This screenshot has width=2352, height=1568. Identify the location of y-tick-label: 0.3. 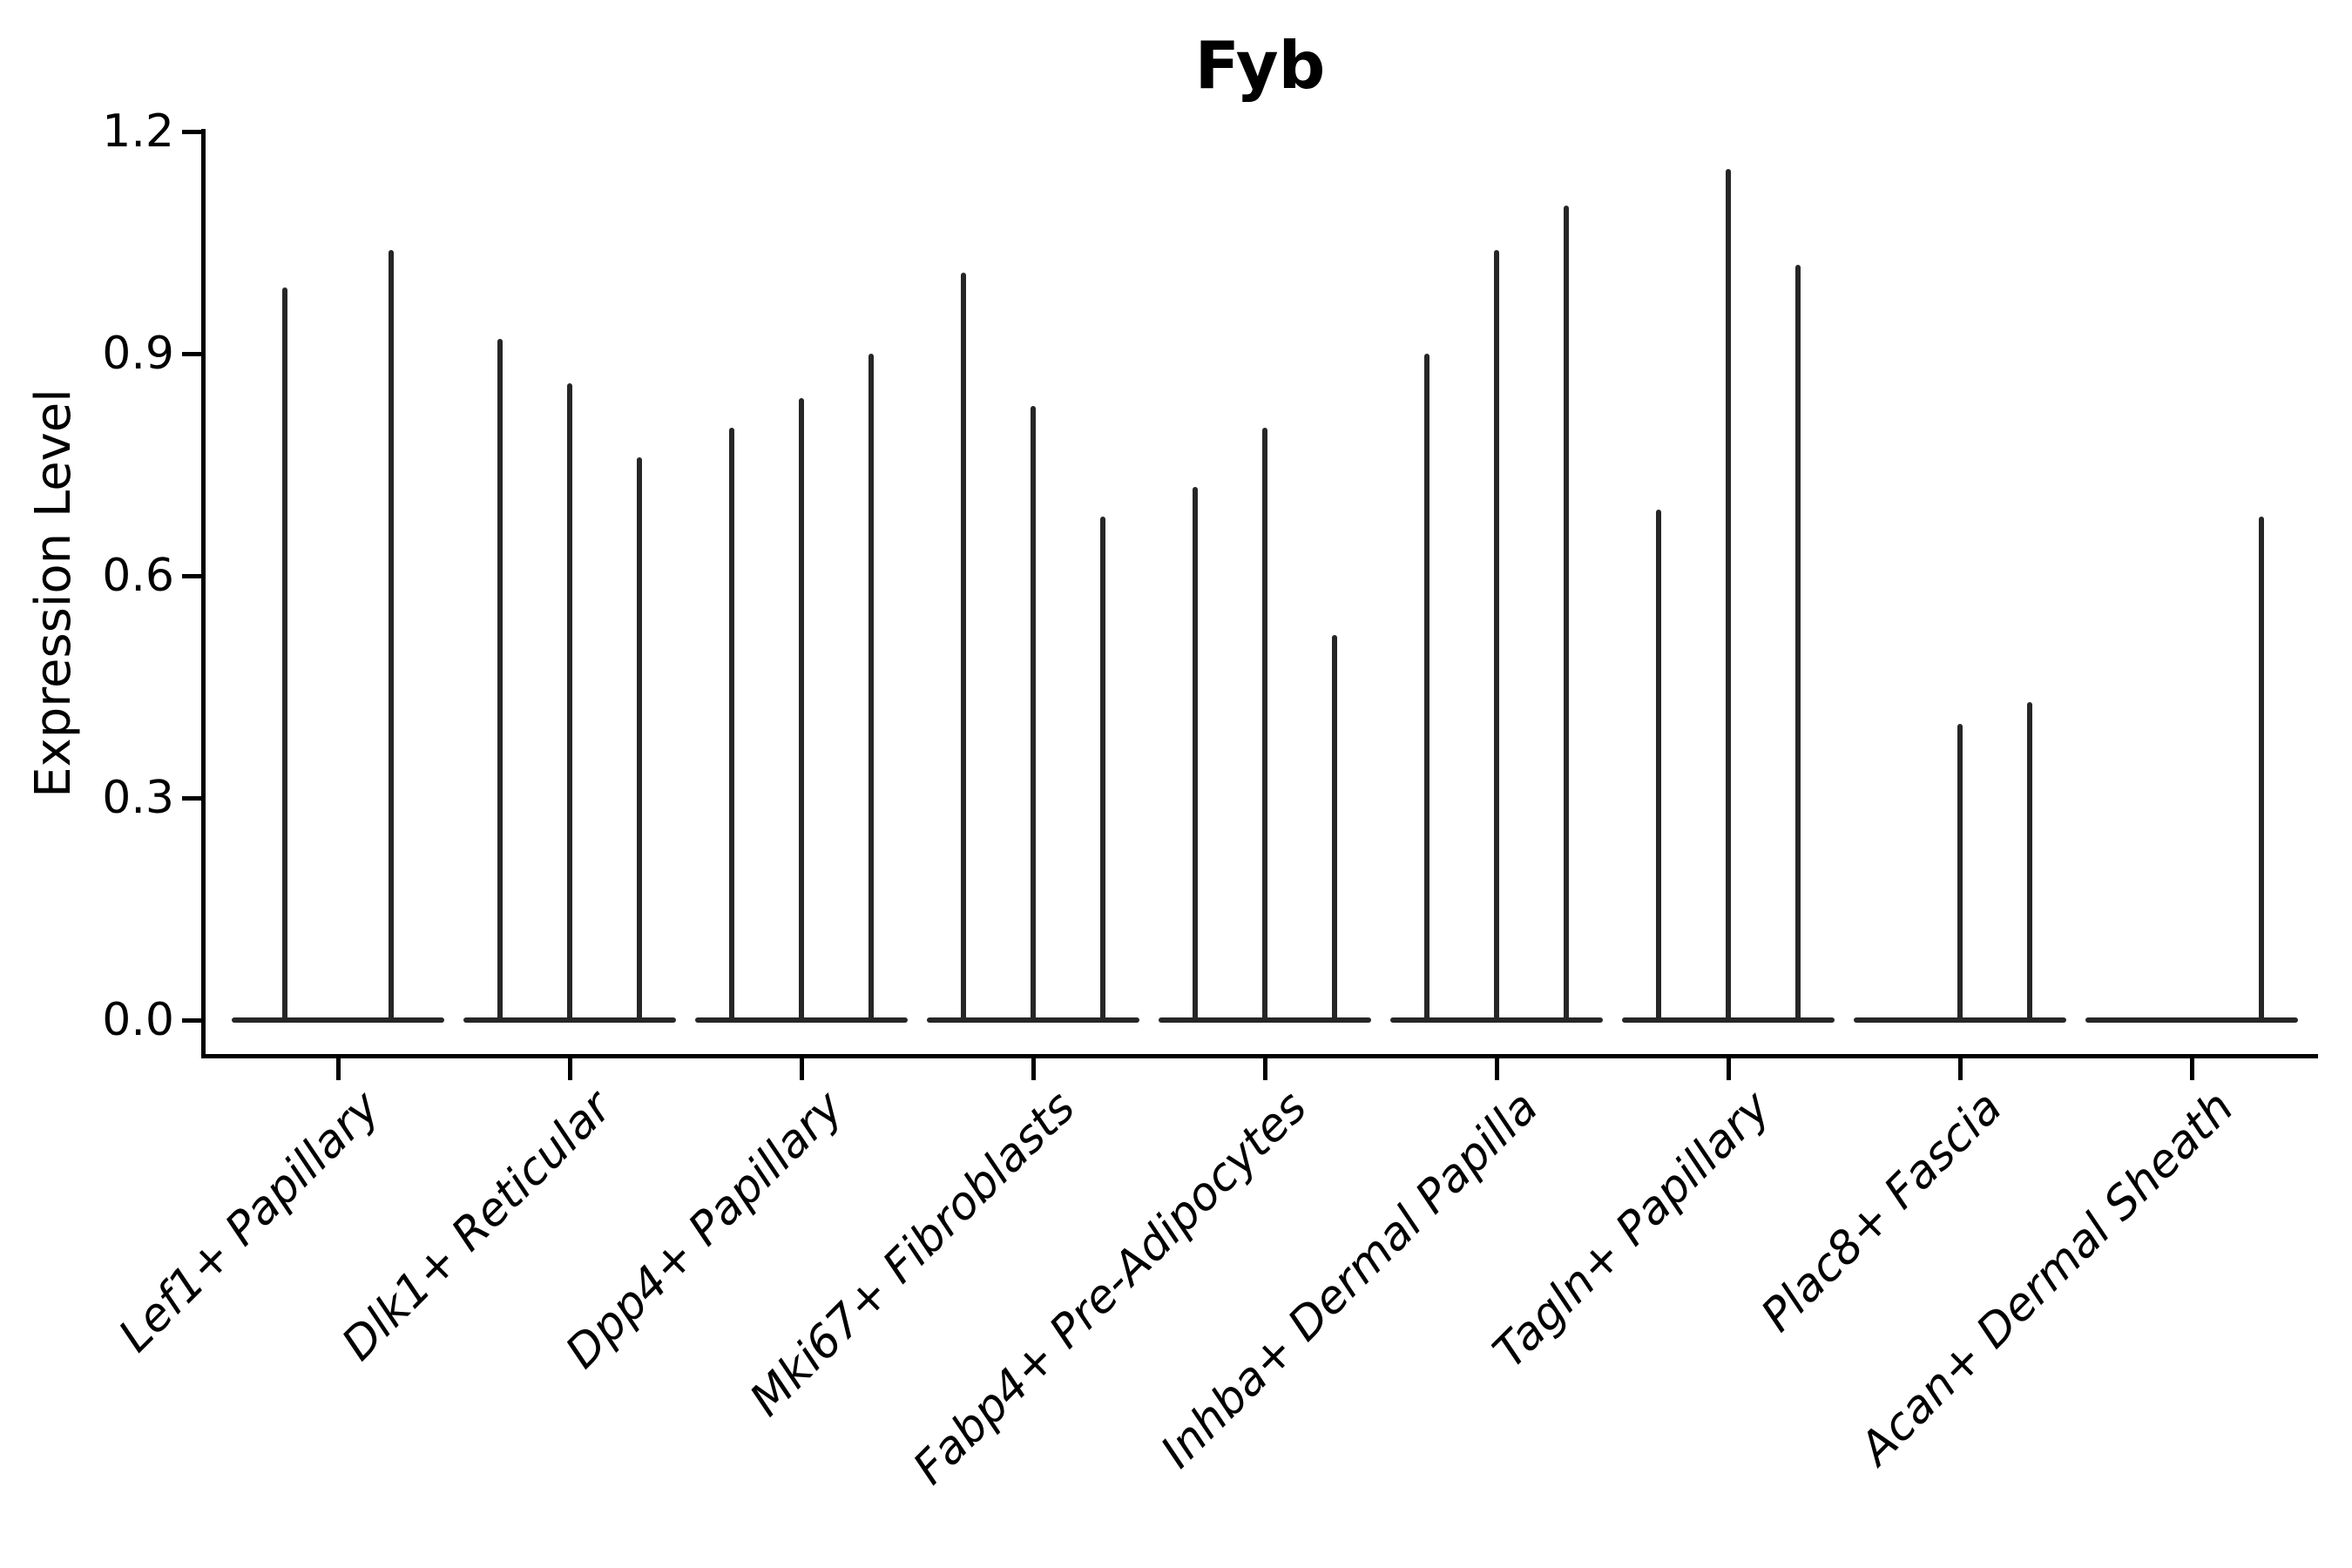
(138, 798).